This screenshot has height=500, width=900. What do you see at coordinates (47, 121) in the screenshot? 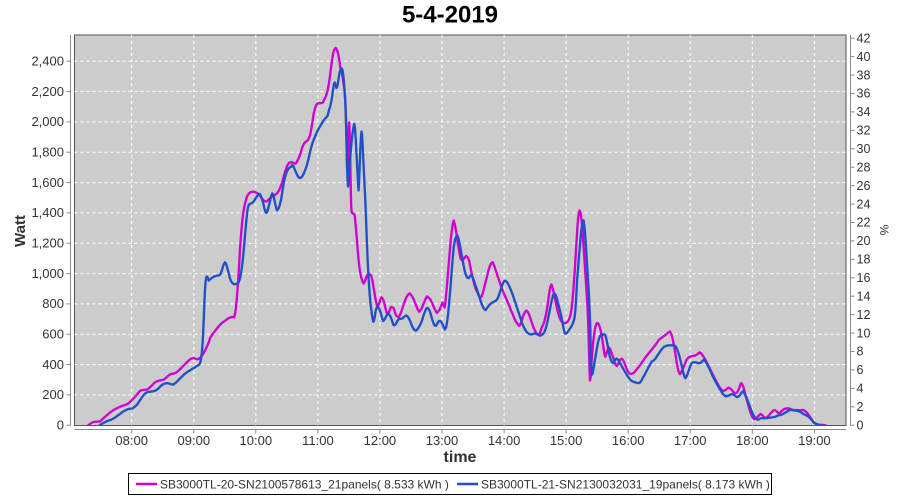
I see `svg-text: 2,000` at bounding box center [47, 121].